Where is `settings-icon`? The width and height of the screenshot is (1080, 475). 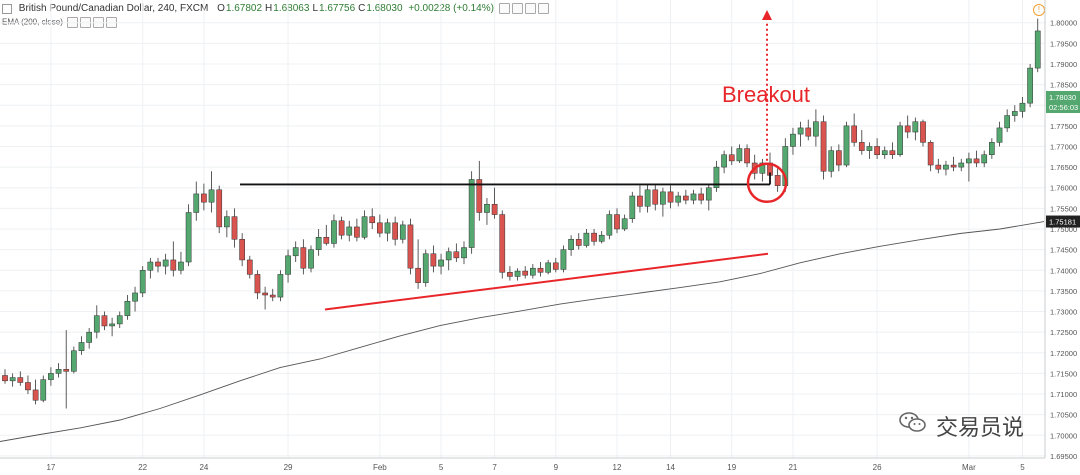 settings-icon is located at coordinates (517, 8).